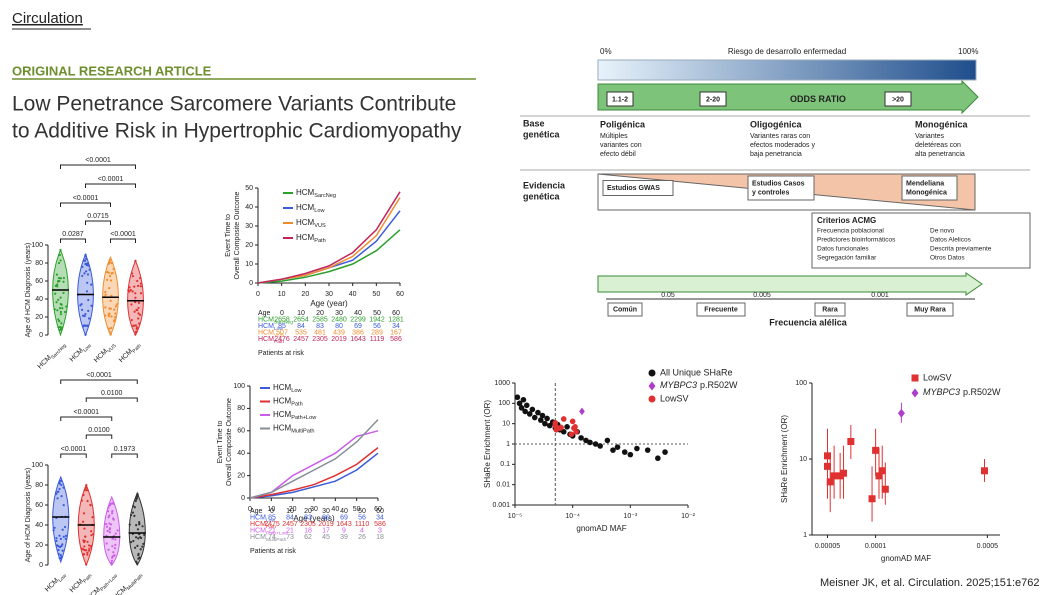 Image resolution: width=1048 pixels, height=595 pixels. What do you see at coordinates (930, 136) in the screenshot?
I see `label: Variantes` at bounding box center [930, 136].